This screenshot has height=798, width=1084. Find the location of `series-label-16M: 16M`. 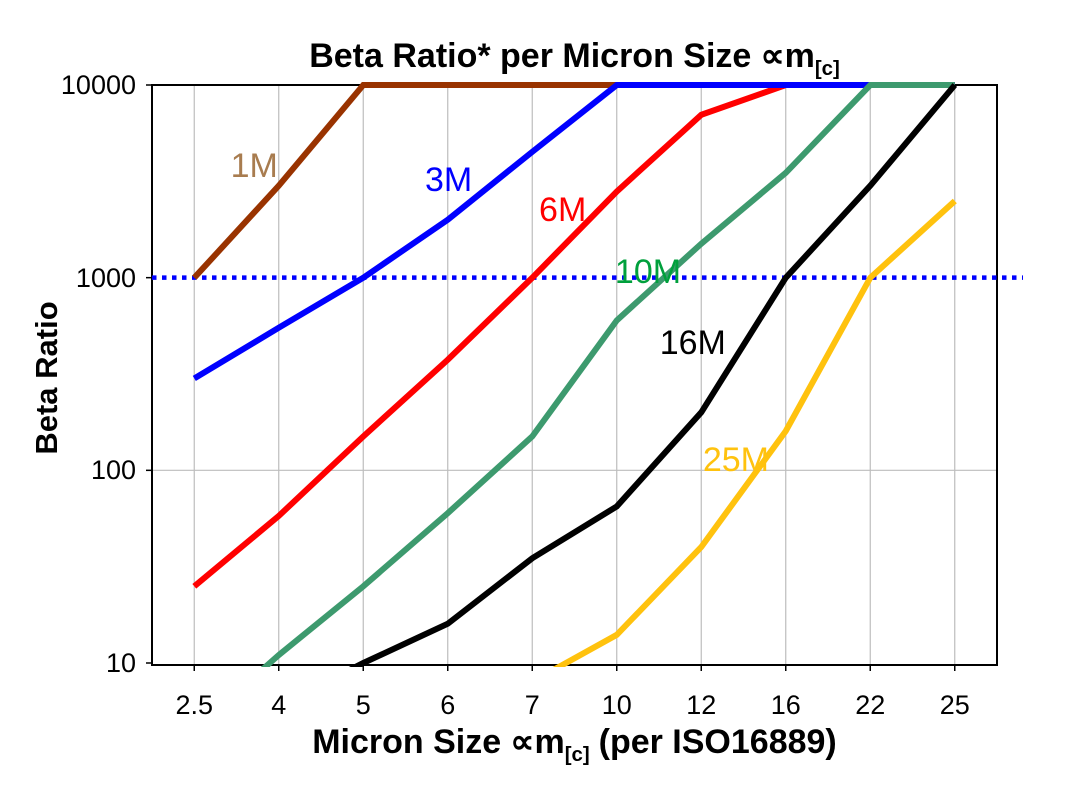

series-label-16M: 16M is located at coordinates (692, 342).